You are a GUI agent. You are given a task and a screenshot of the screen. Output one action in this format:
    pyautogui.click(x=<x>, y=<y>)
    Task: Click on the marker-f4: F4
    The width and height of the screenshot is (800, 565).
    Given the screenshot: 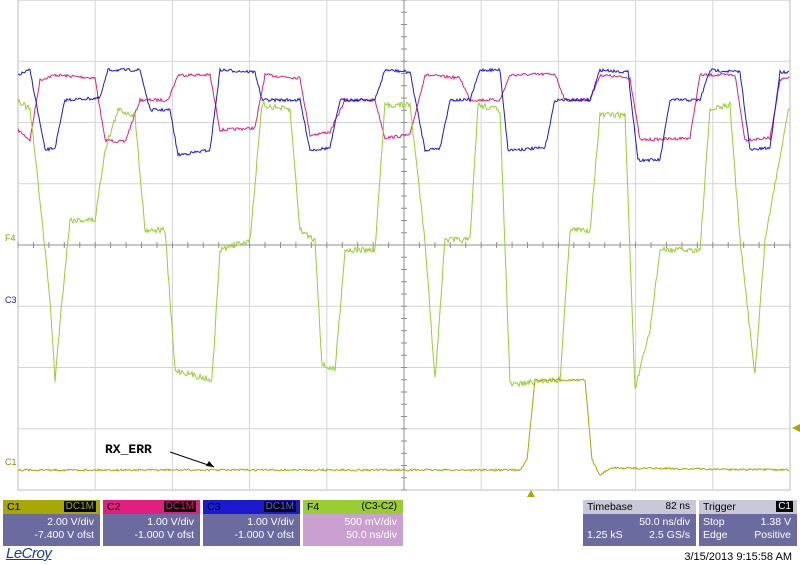 What is the action you would take?
    pyautogui.click(x=10, y=238)
    